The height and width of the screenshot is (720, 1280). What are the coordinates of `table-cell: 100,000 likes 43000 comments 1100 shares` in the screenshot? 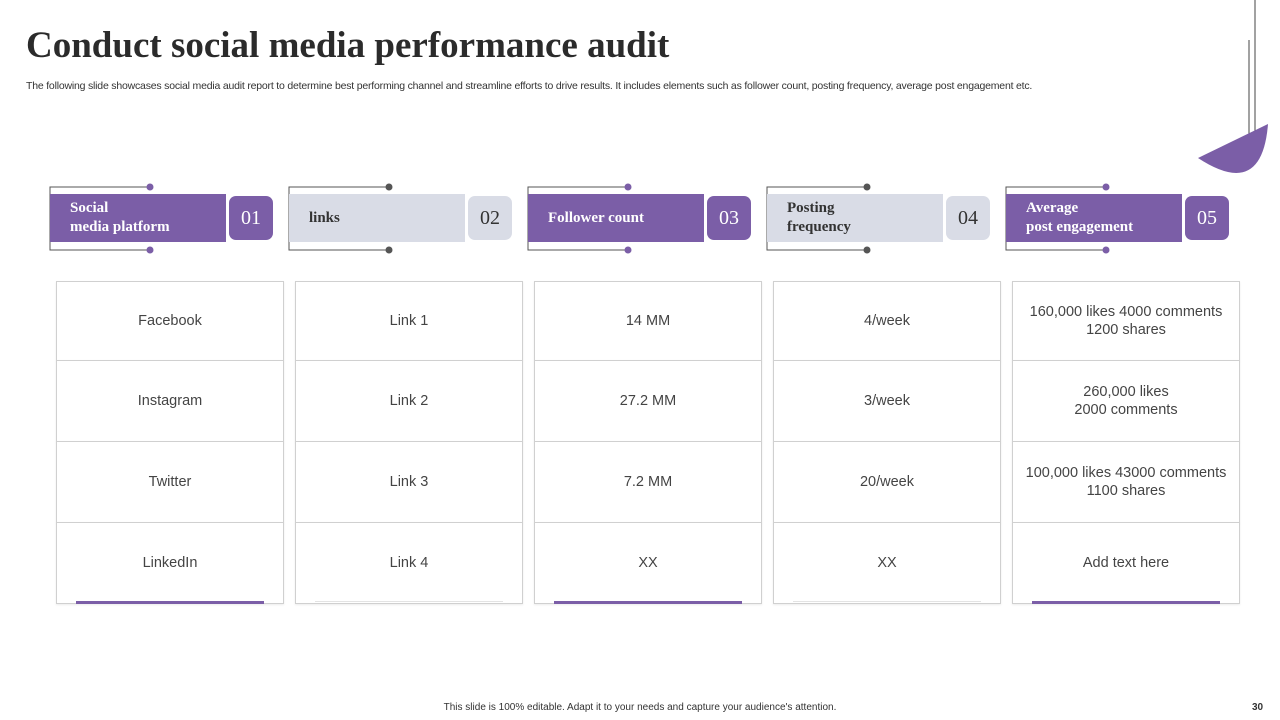 It's located at (1126, 482).